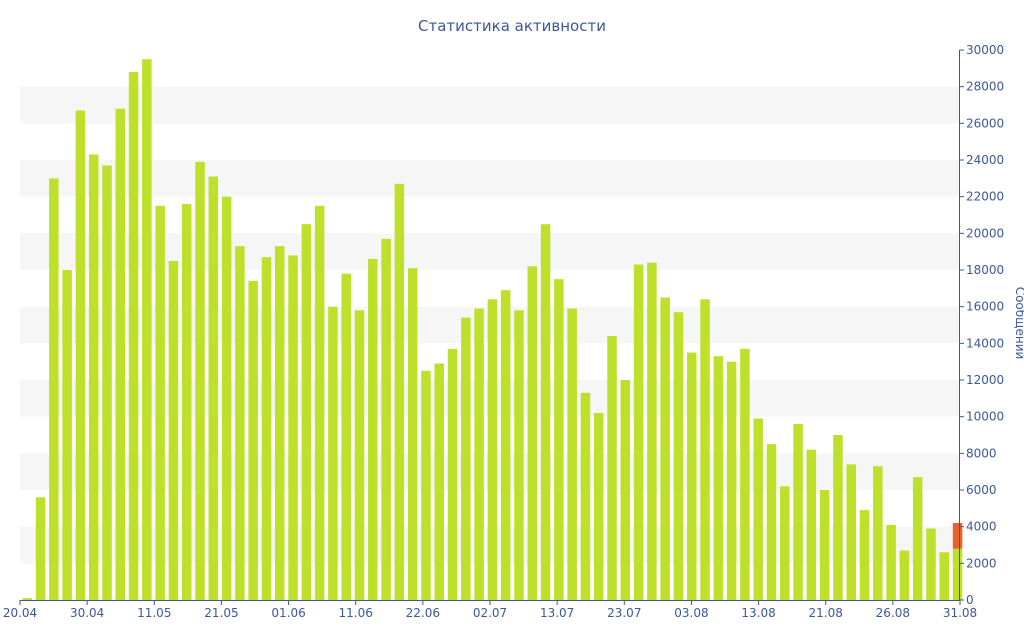  Describe the element at coordinates (512, 26) in the screenshot. I see `chart-title: Статистика активности` at that location.